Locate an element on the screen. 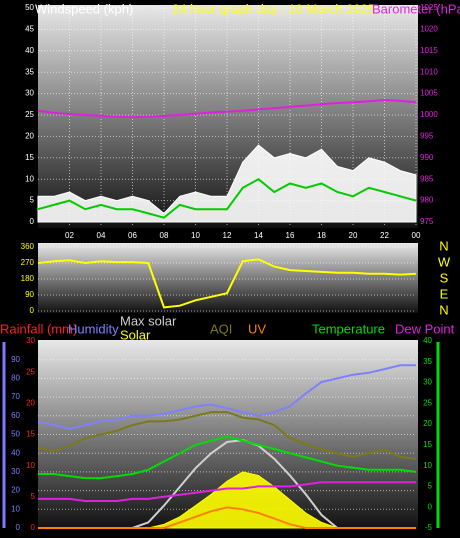  panel-direction is located at coordinates (228, 278).